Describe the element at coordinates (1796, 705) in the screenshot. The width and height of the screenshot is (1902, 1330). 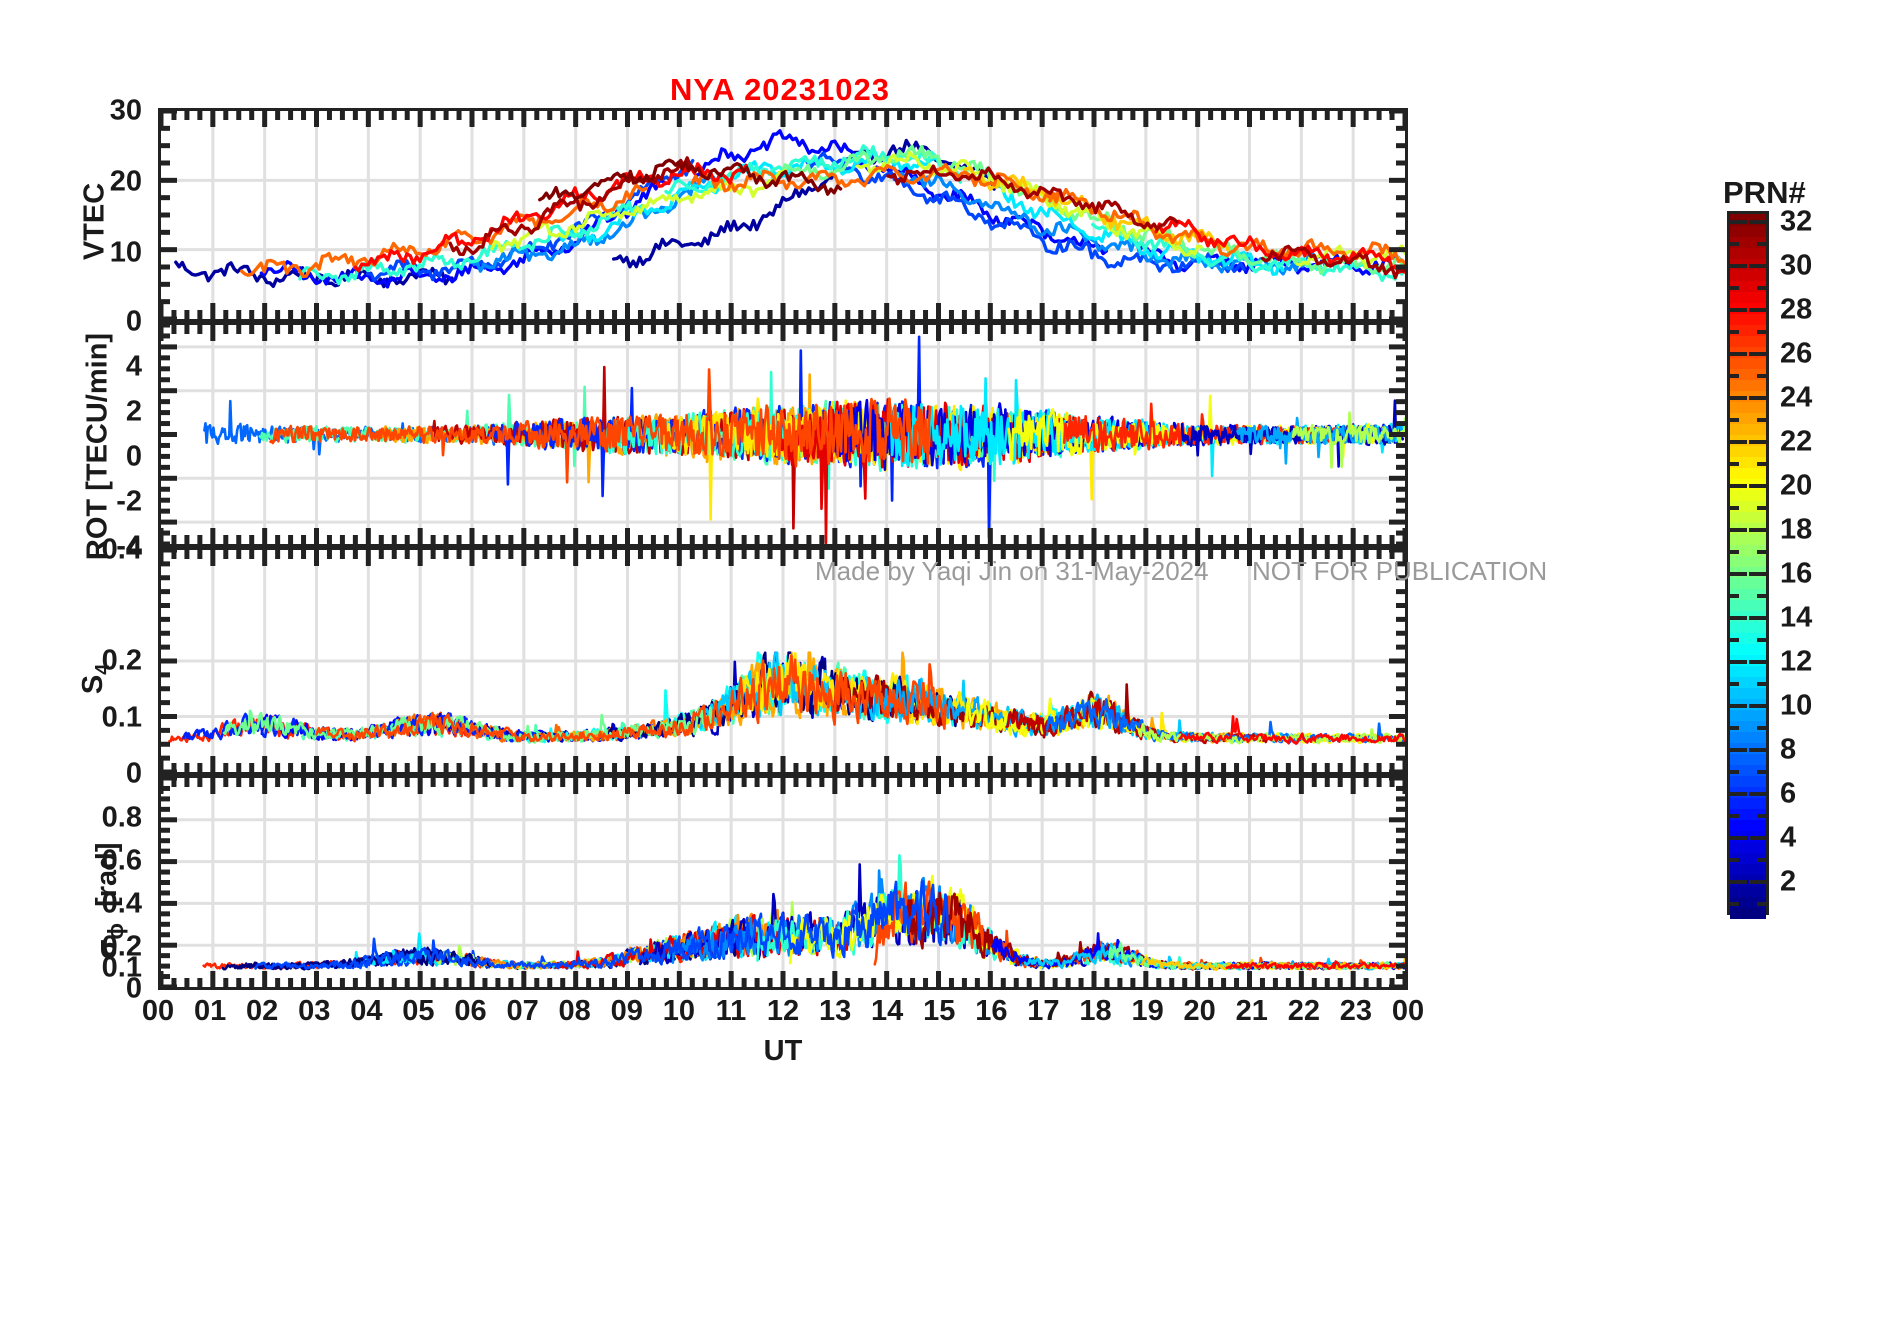
I see `colorbar-tick-10: 10` at that location.